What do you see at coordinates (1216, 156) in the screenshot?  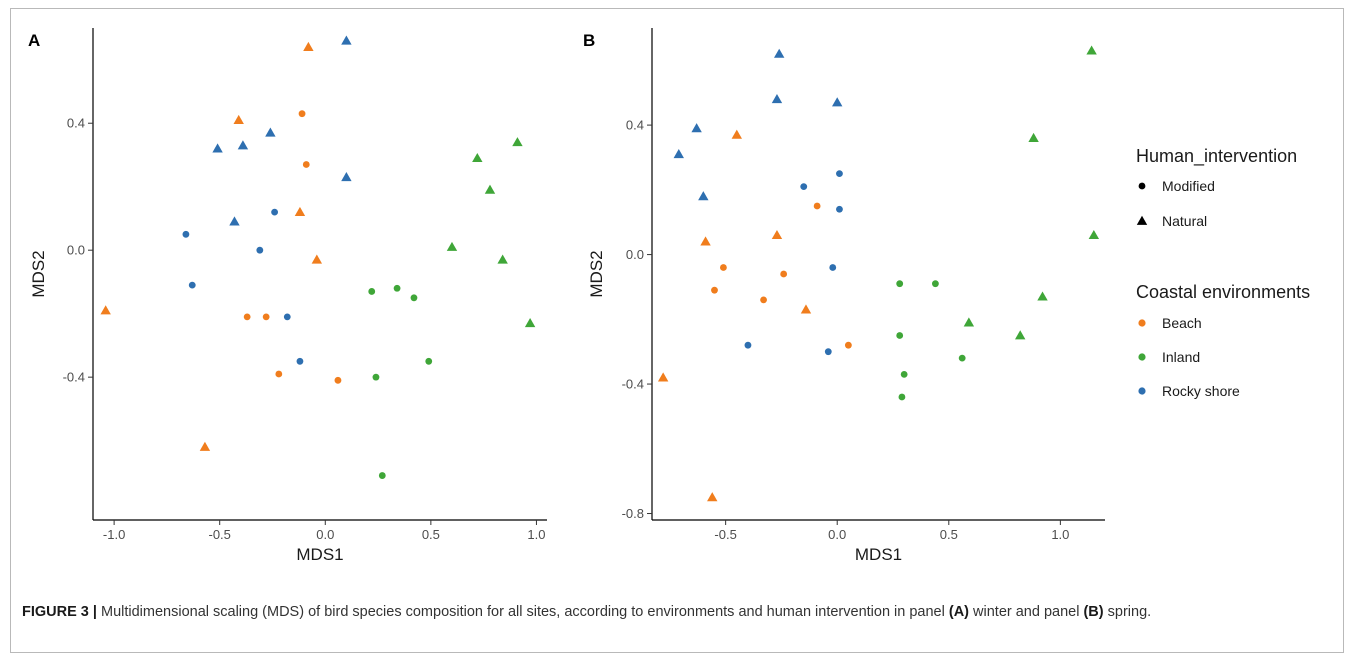 I see `legend-title-human-intervention: Human_intervention` at bounding box center [1216, 156].